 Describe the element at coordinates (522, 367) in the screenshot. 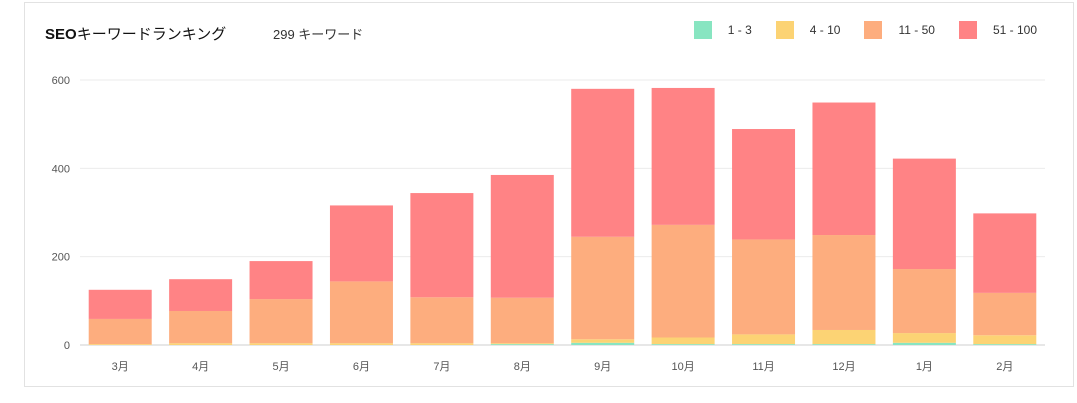

I see `x-tick-label: 8月` at that location.